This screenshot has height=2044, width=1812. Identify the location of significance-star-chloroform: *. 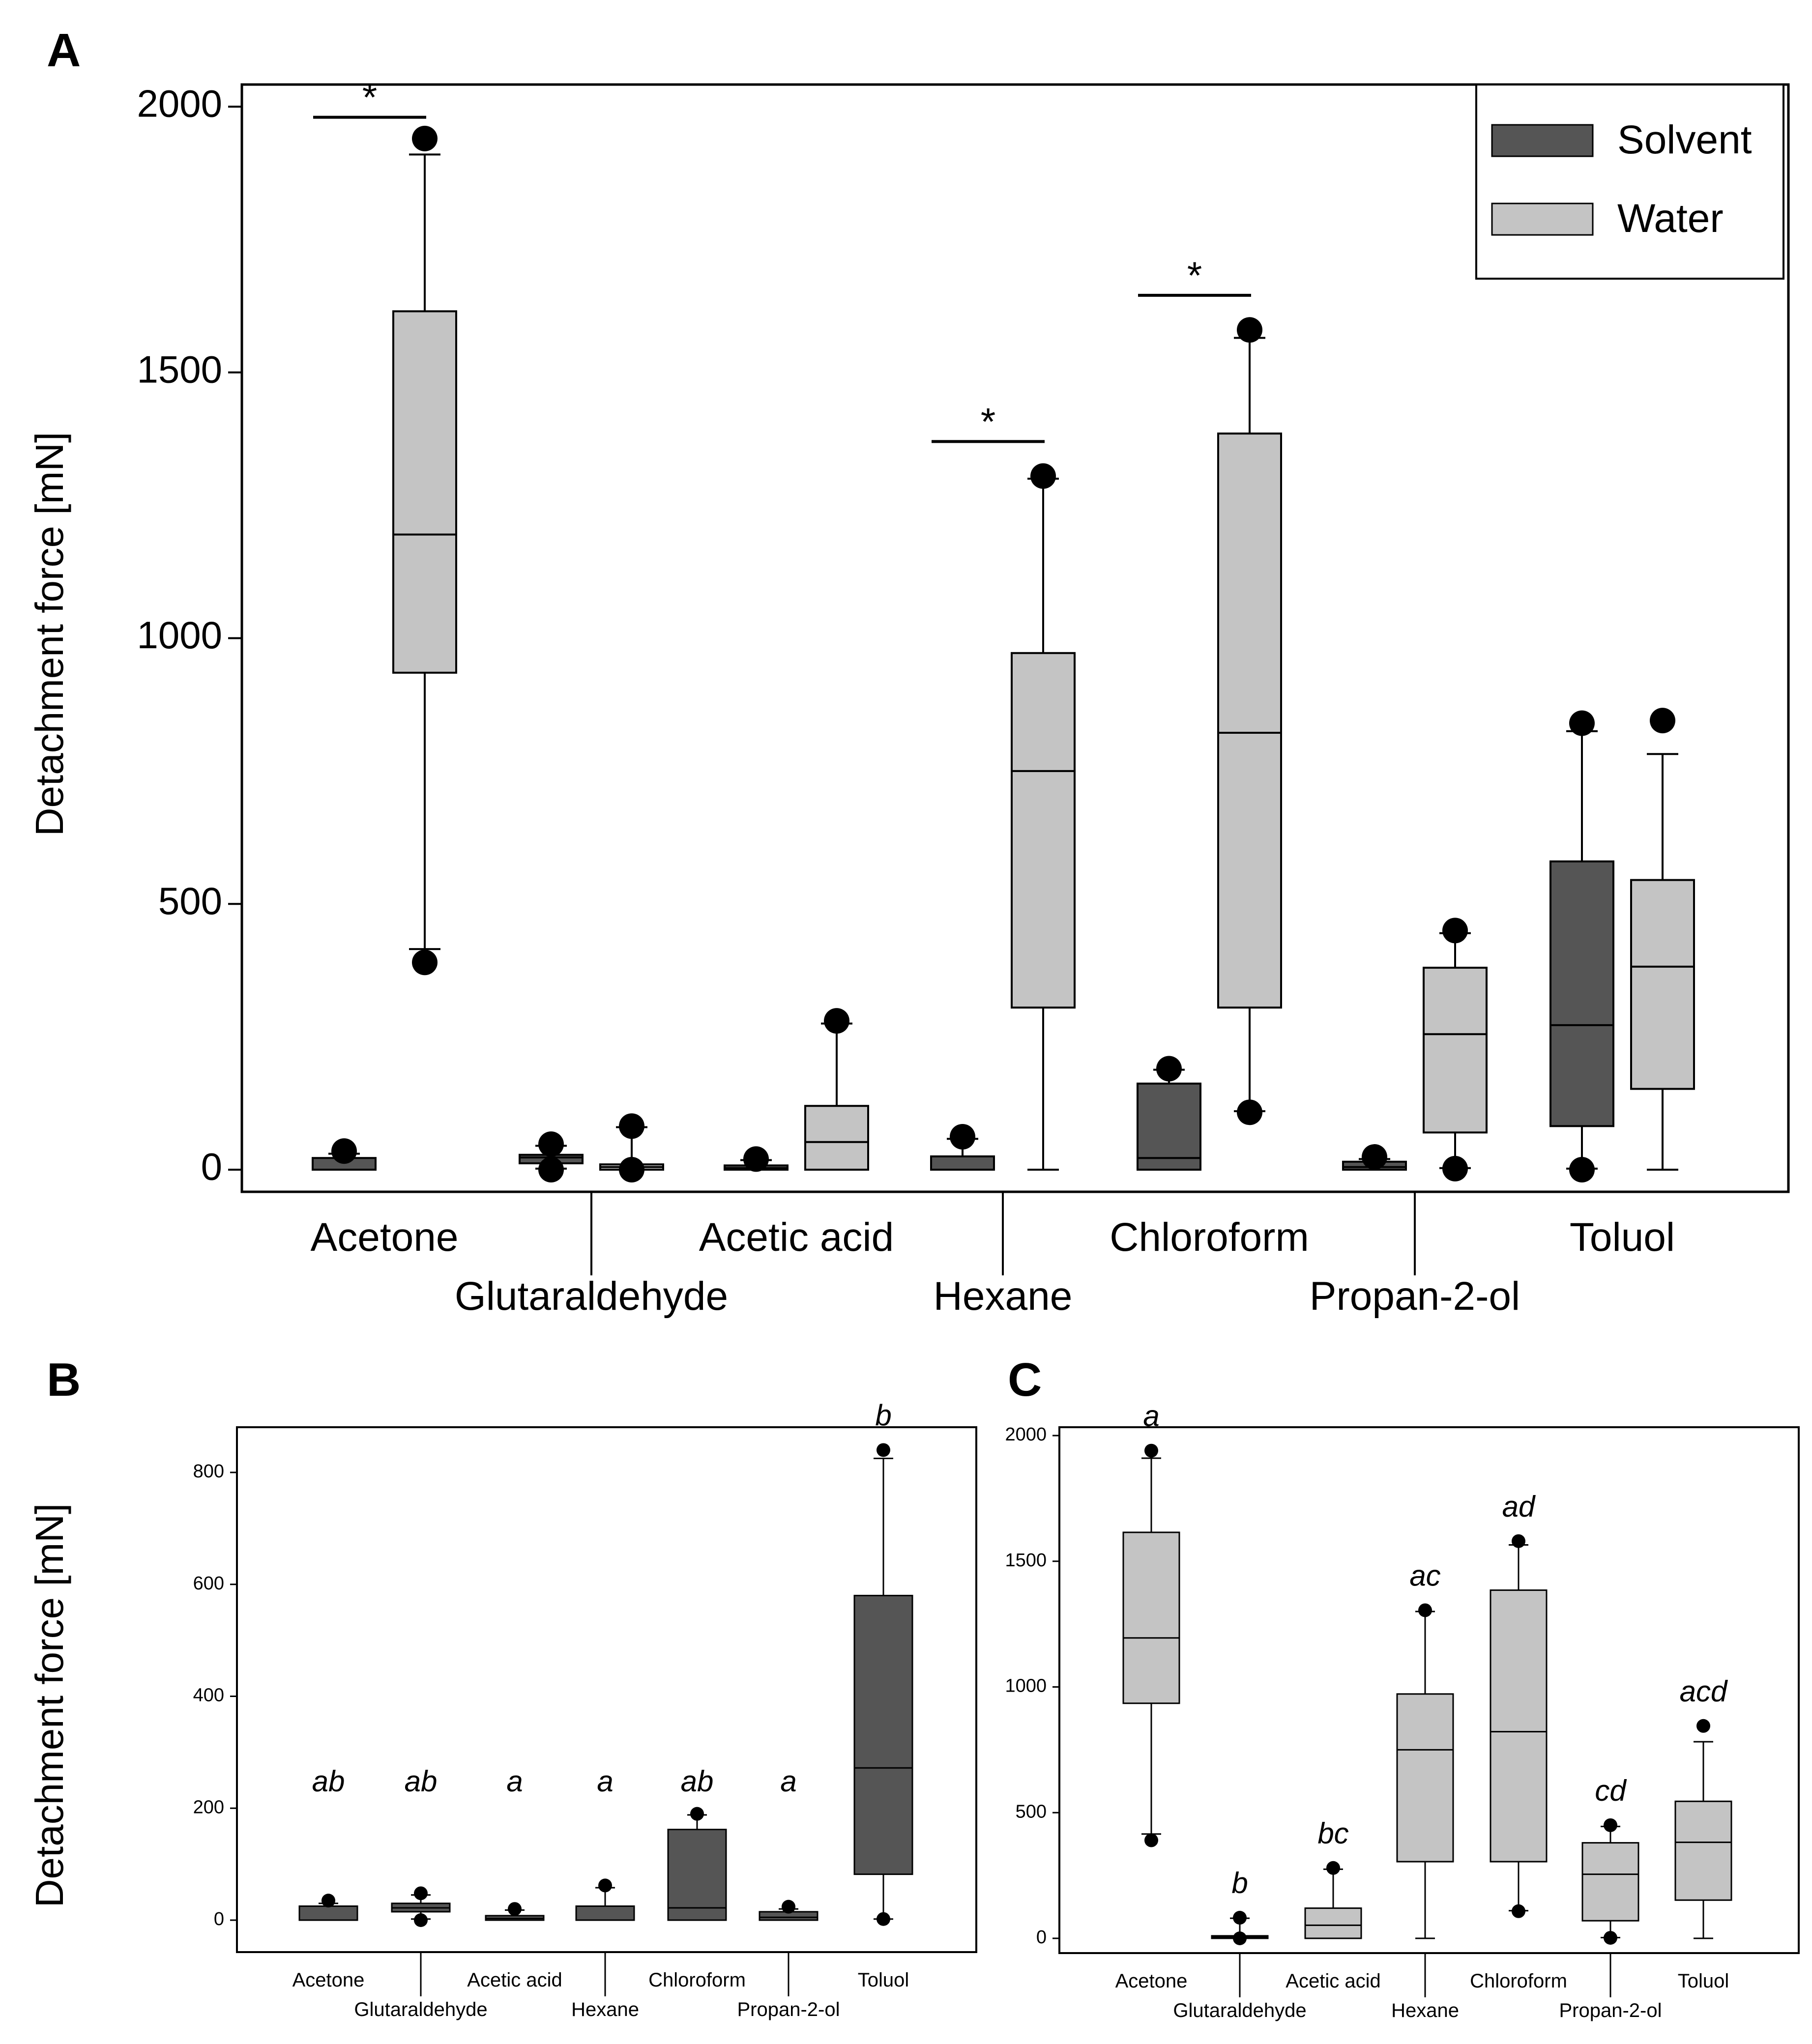
(1194, 275).